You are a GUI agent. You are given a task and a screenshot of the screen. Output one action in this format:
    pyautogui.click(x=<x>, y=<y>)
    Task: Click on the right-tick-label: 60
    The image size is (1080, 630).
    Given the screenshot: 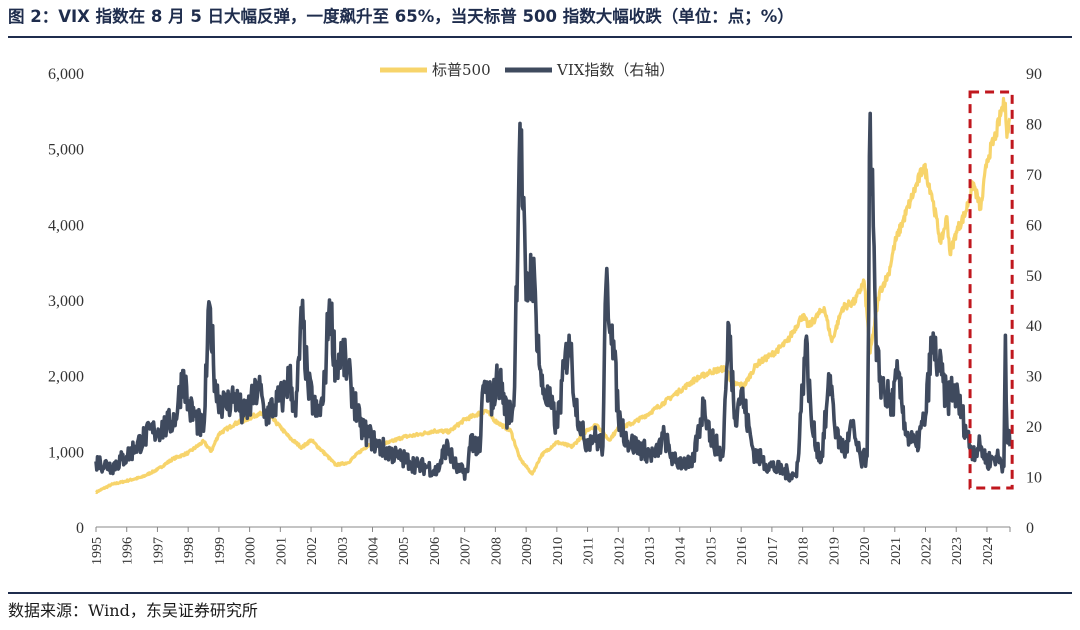 What is the action you would take?
    pyautogui.click(x=1034, y=225)
    